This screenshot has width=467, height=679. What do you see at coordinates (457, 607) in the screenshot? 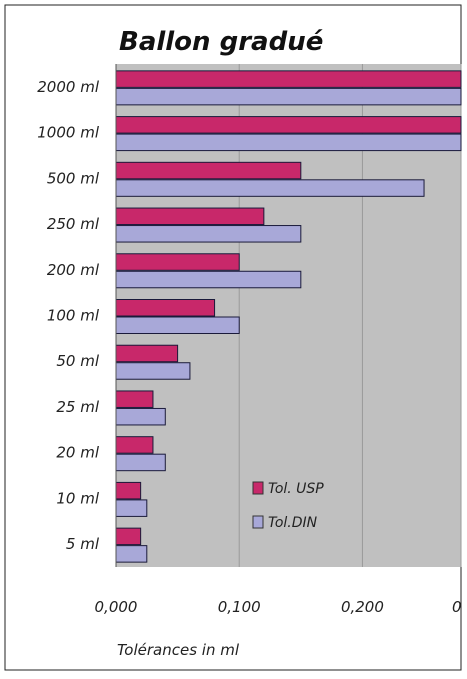
I see `x-tick-label: 0` at bounding box center [457, 607].